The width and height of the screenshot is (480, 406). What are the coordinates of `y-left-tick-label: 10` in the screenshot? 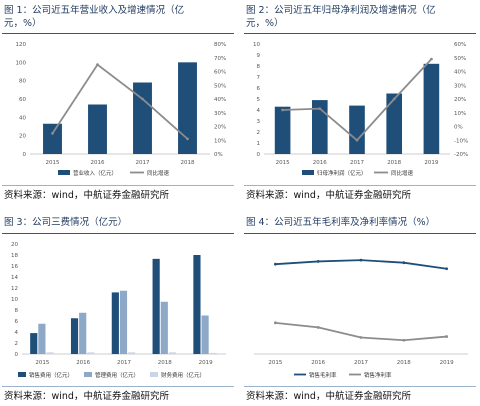 It's located at (256, 45).